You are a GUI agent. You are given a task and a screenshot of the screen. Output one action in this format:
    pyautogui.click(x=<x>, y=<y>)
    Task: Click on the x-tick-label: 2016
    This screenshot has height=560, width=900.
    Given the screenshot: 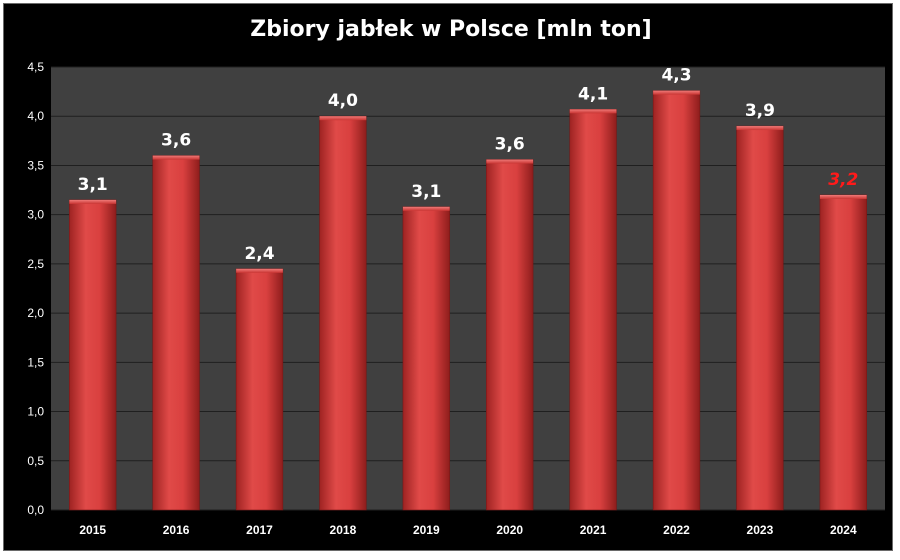 What is the action you would take?
    pyautogui.click(x=176, y=530)
    